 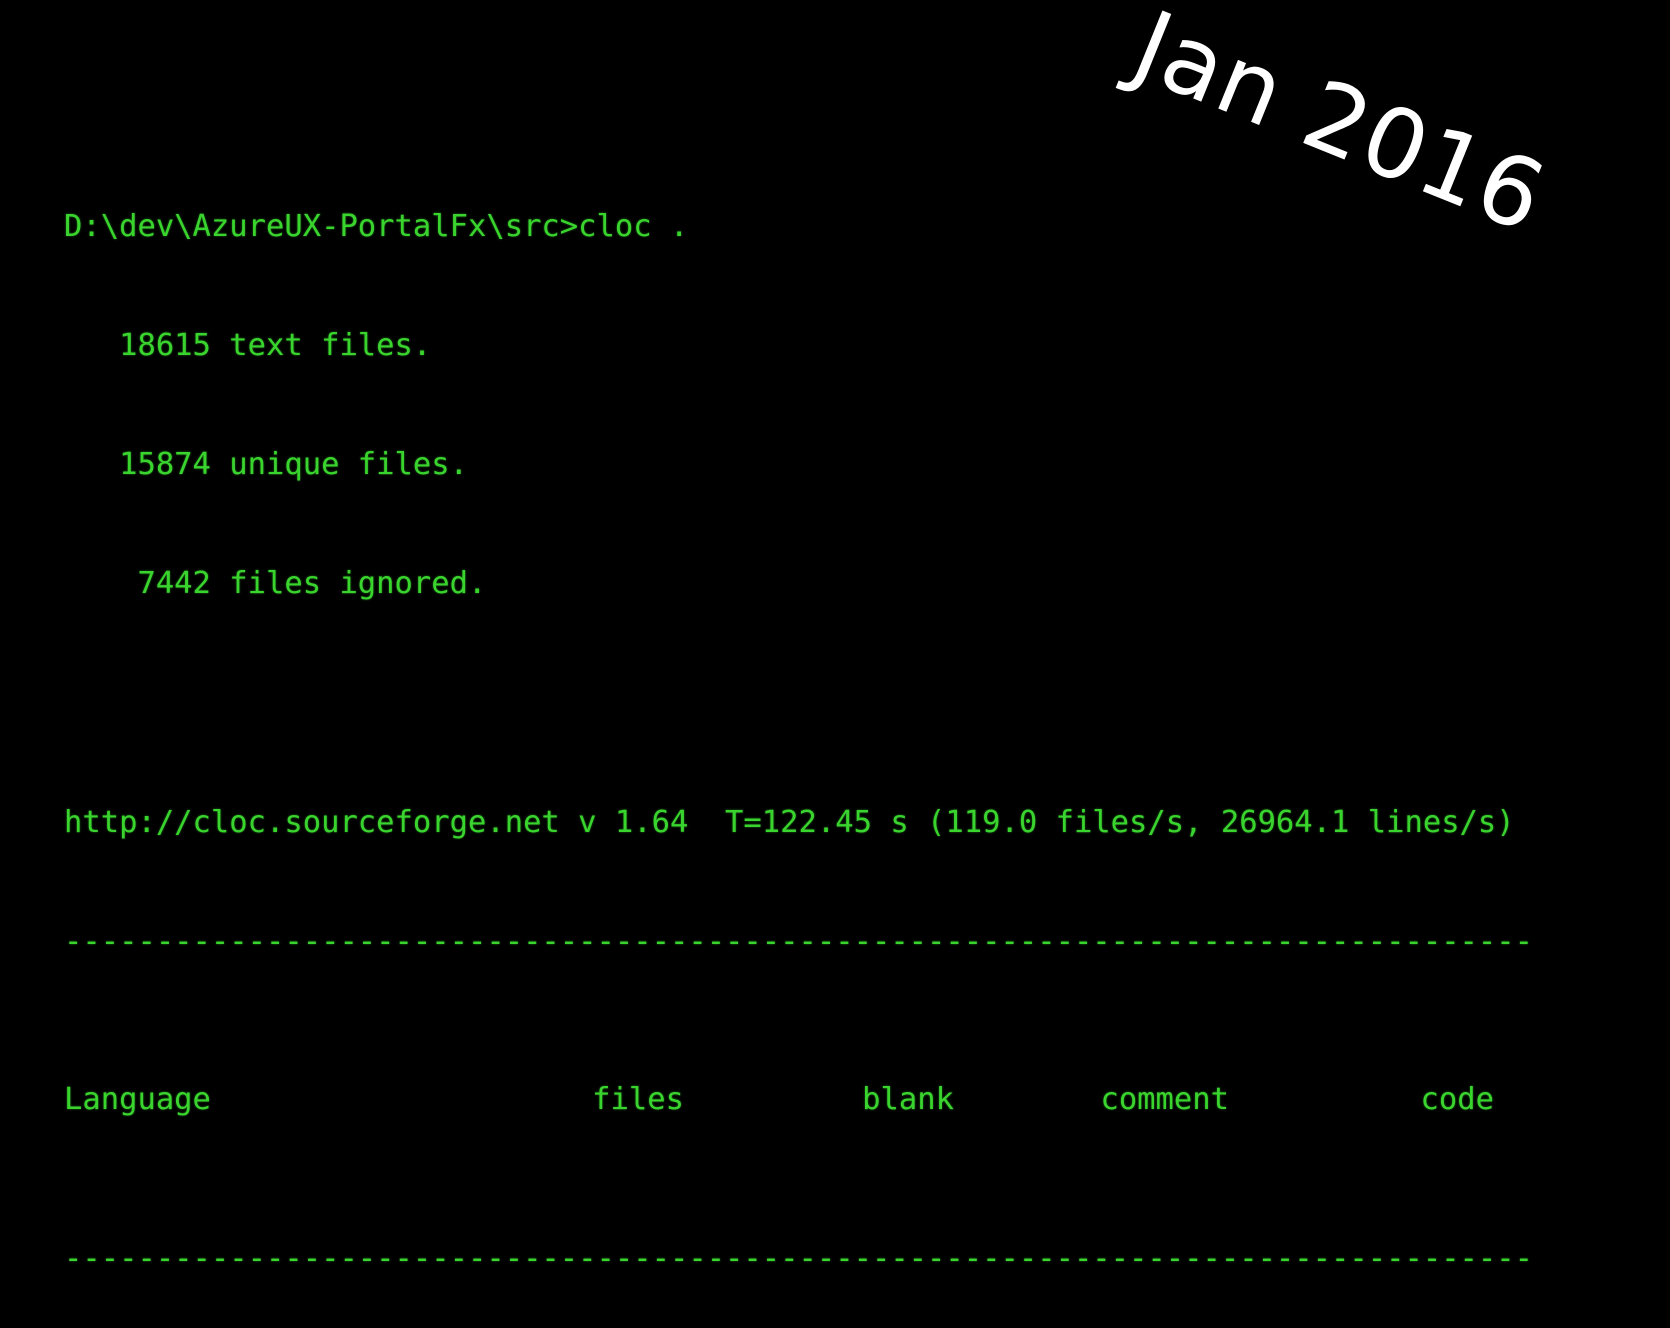 I want to click on ignored-files-count-line: 7442 files ignored., so click(x=275, y=584).